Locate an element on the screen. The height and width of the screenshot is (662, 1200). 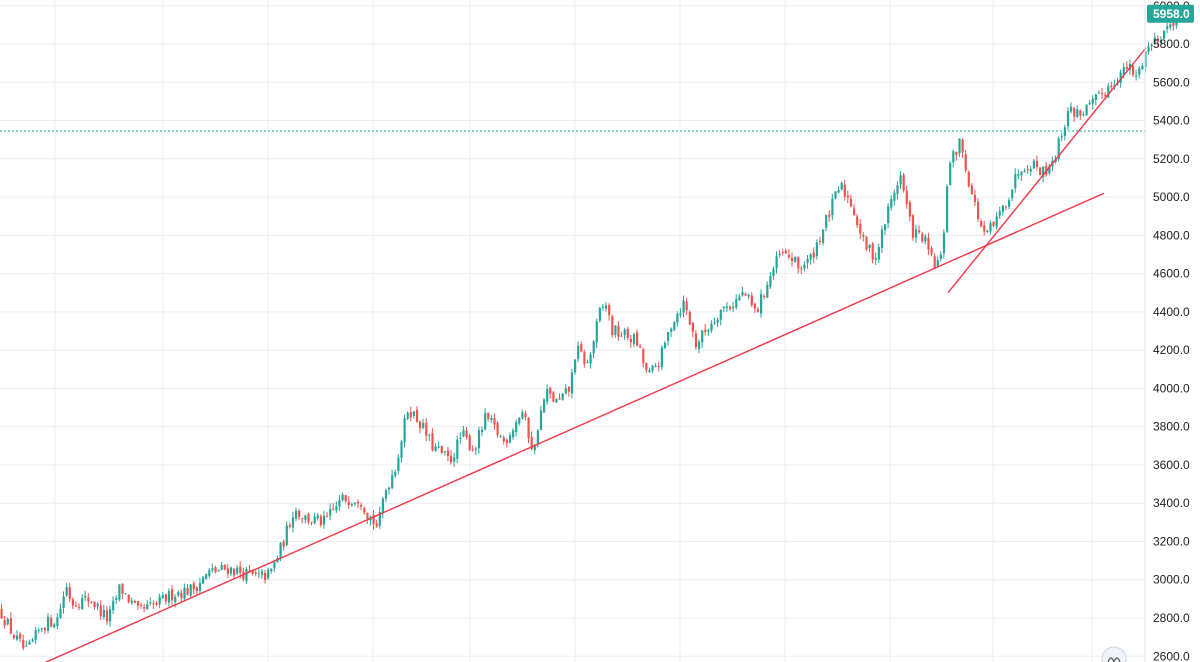
y-tick-label: 5400.0 is located at coordinates (1171, 121).